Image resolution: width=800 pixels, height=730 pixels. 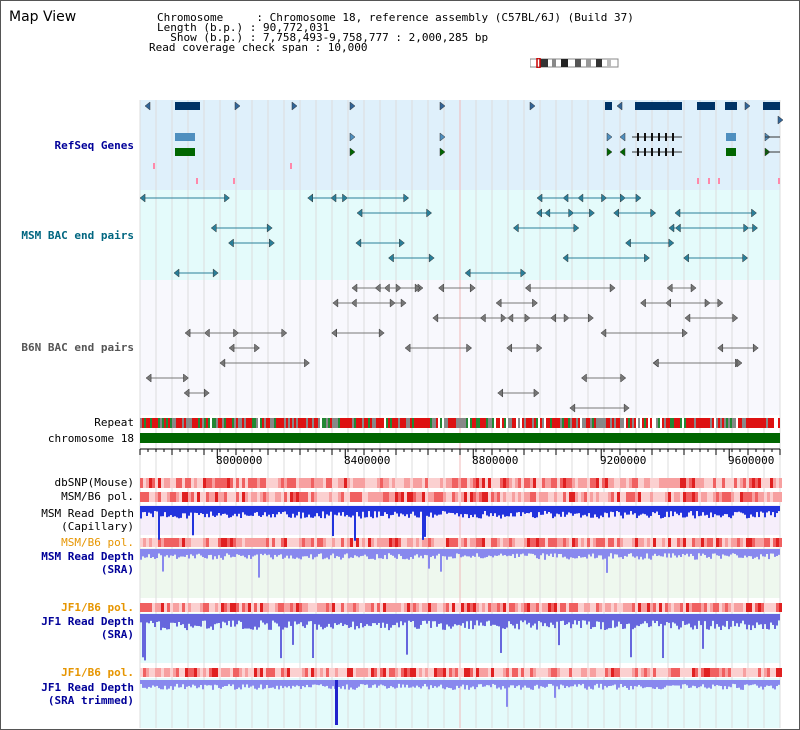 I want to click on msm-bac-track-label: MSM BAC end pairs, so click(x=77, y=235).